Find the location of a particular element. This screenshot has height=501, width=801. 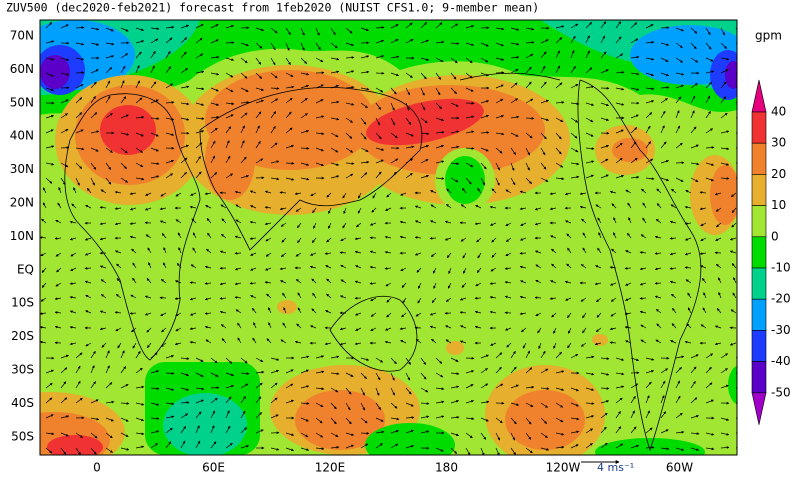

colorbar-segment is located at coordinates (759, 377).